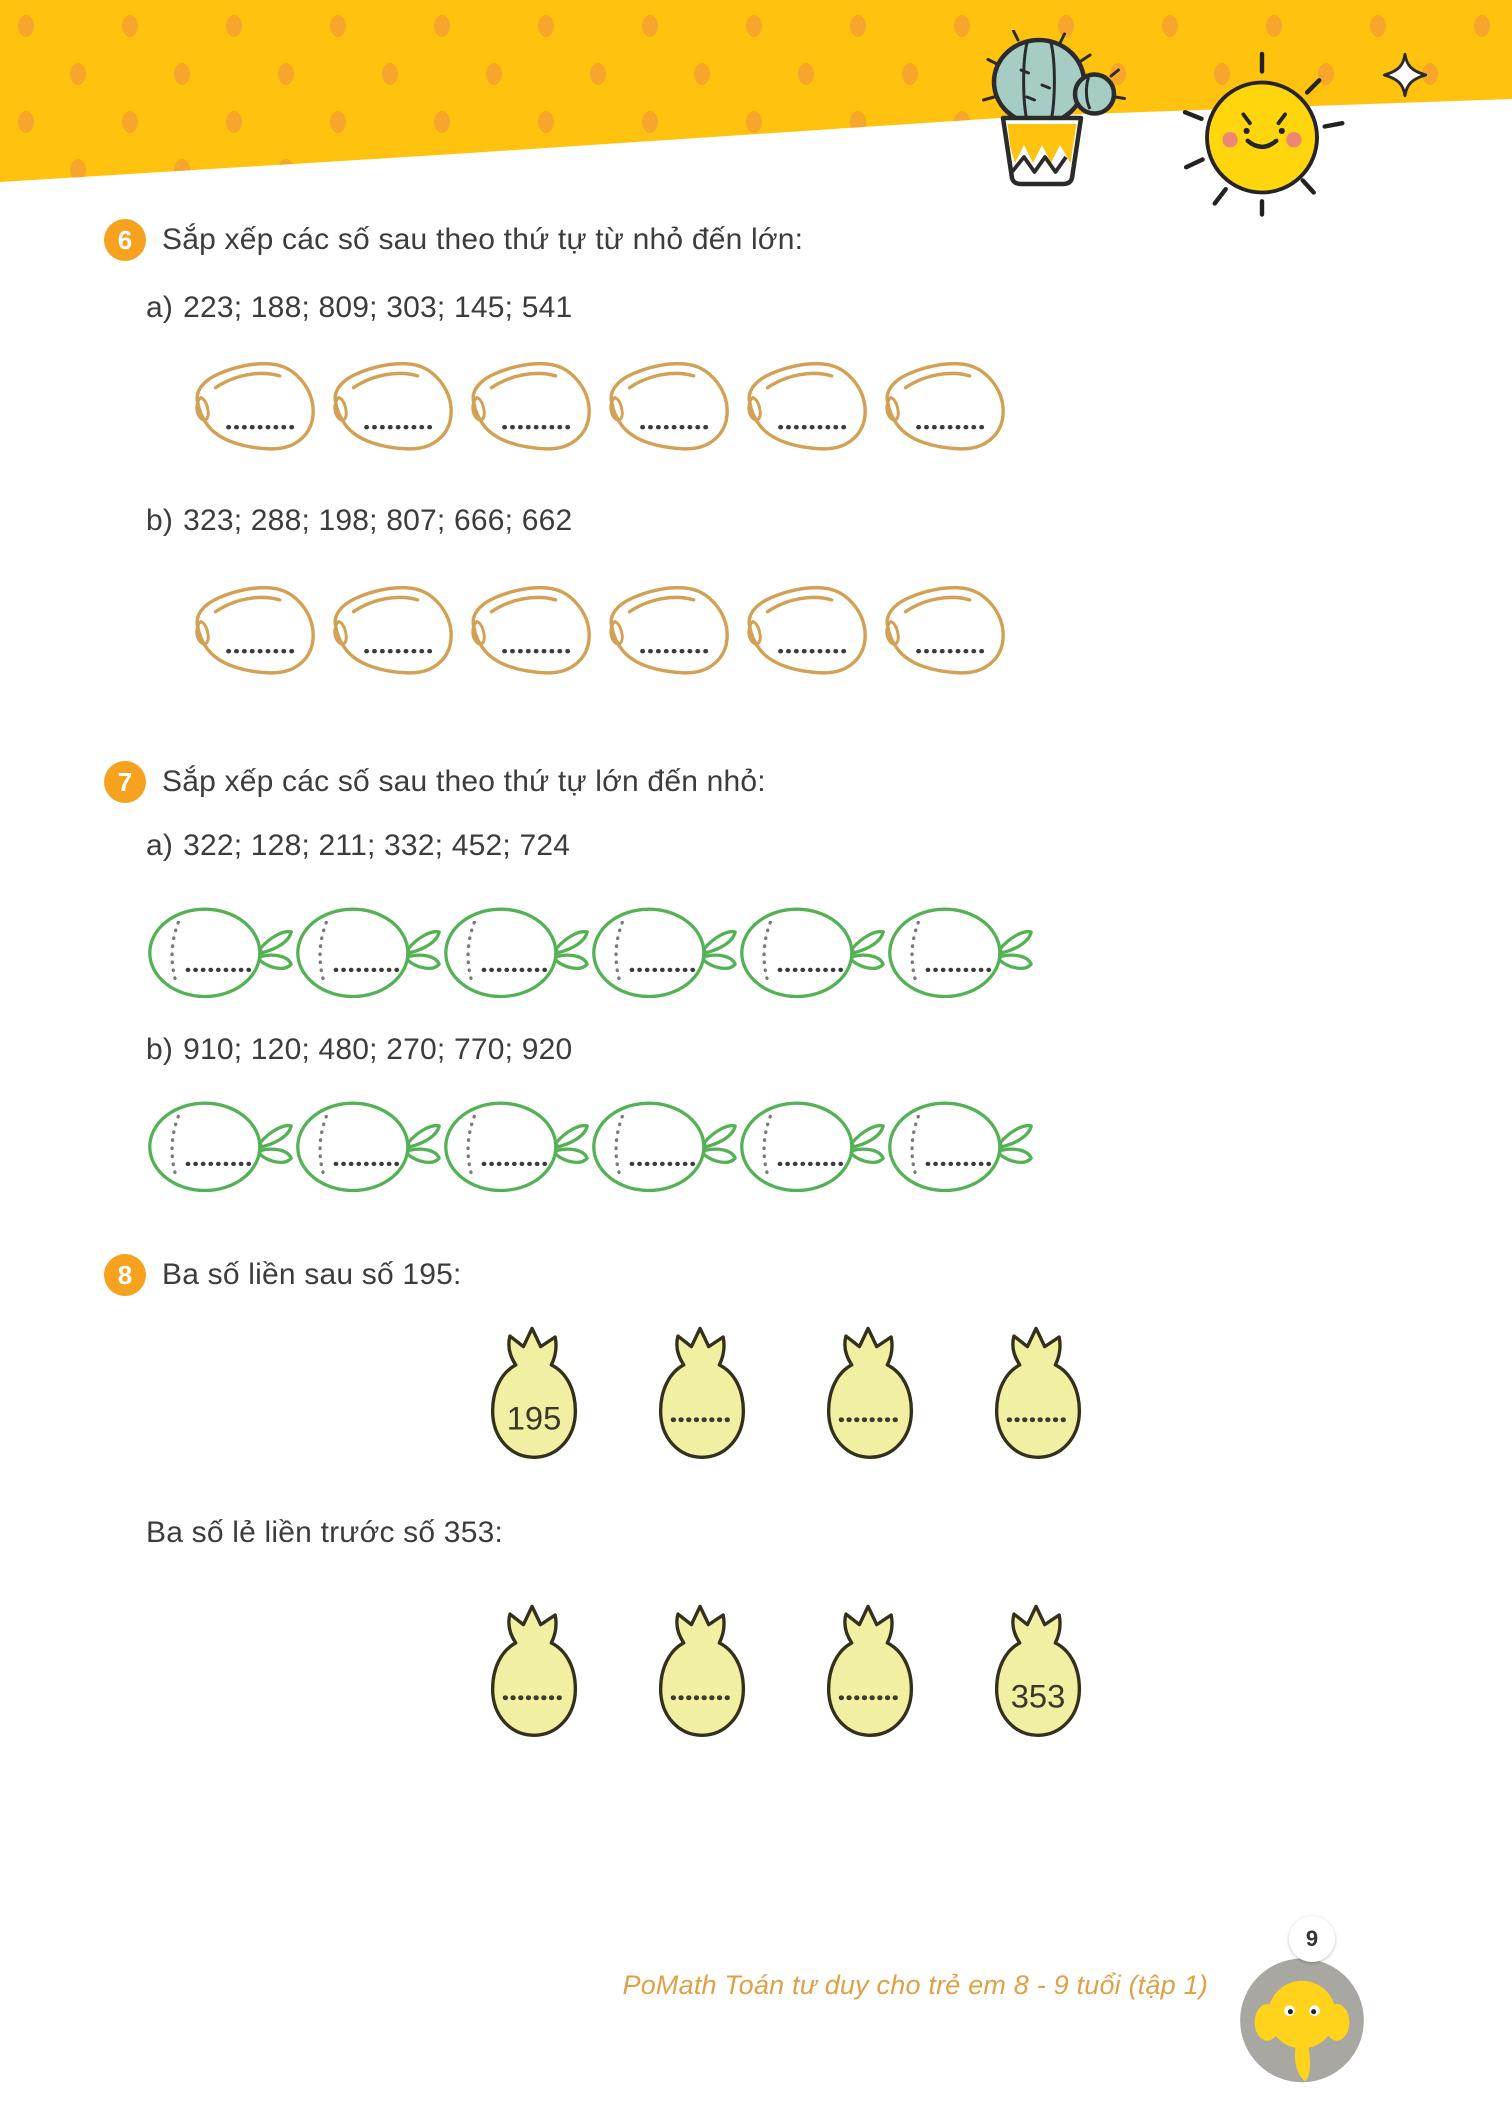 The width and height of the screenshot is (1512, 2119). What do you see at coordinates (534, 1417) in the screenshot?
I see `given-number: 195` at bounding box center [534, 1417].